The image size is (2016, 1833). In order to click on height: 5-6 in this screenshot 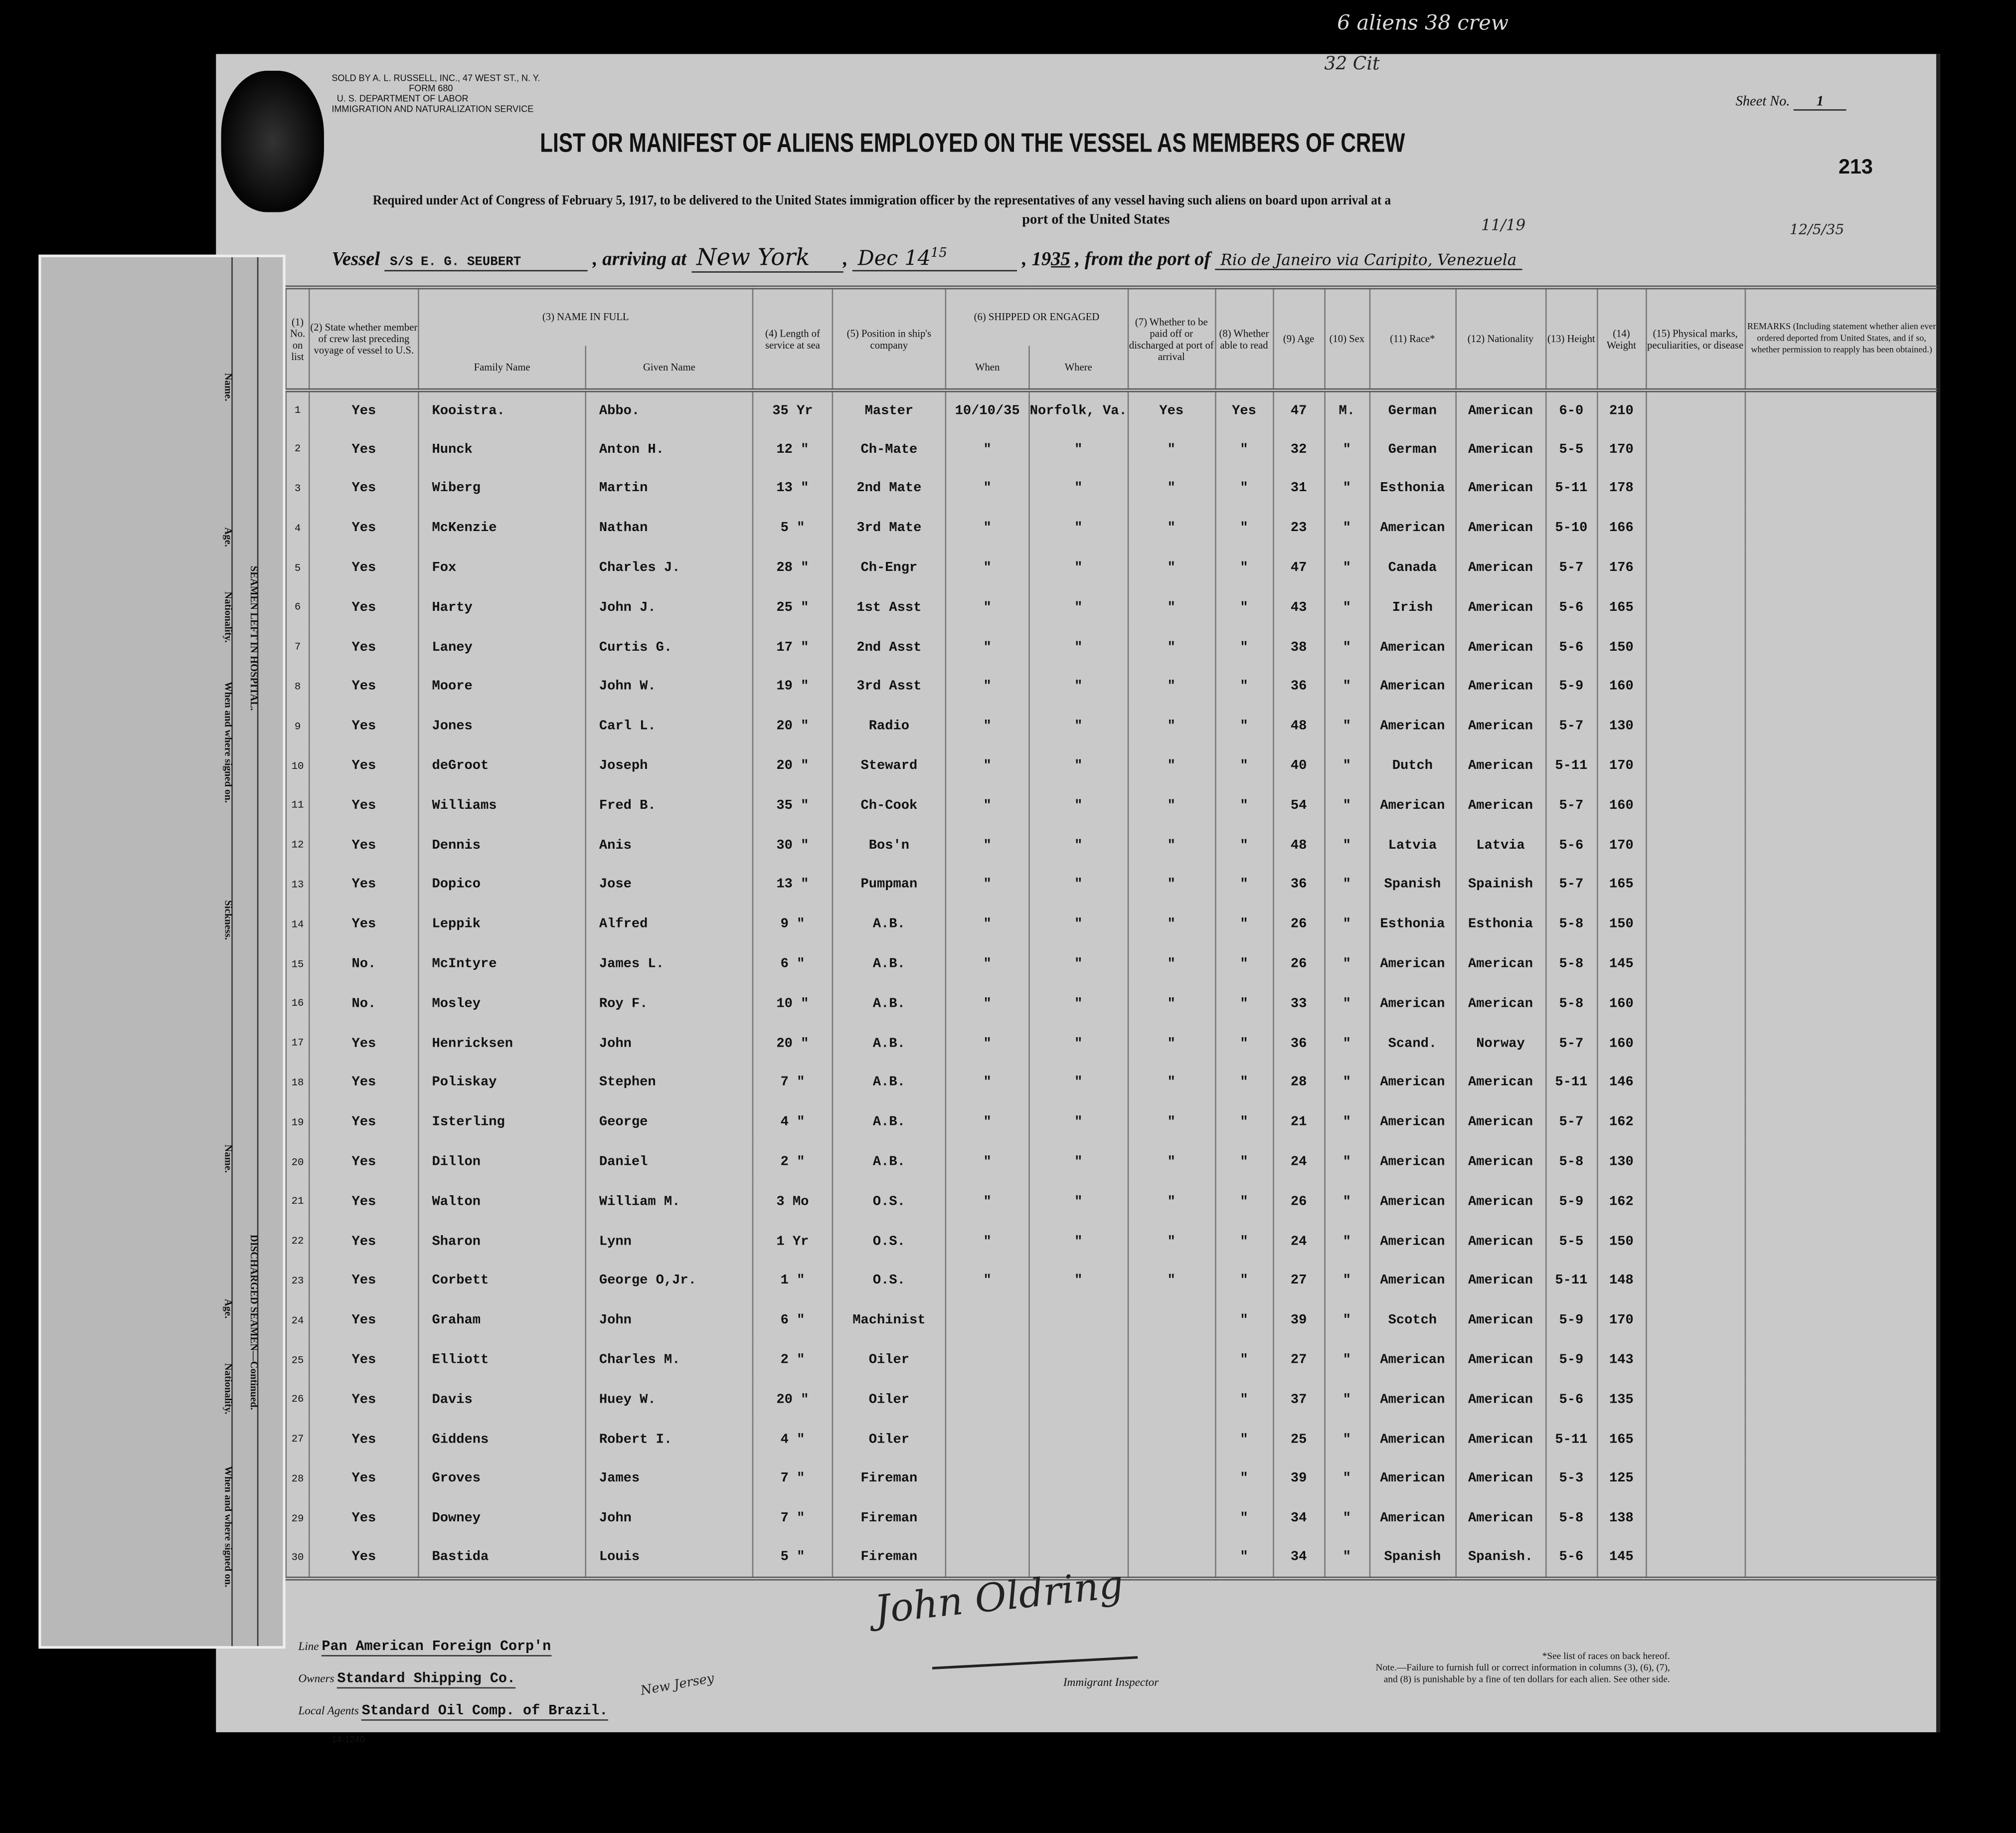, I will do `click(1570, 846)`.